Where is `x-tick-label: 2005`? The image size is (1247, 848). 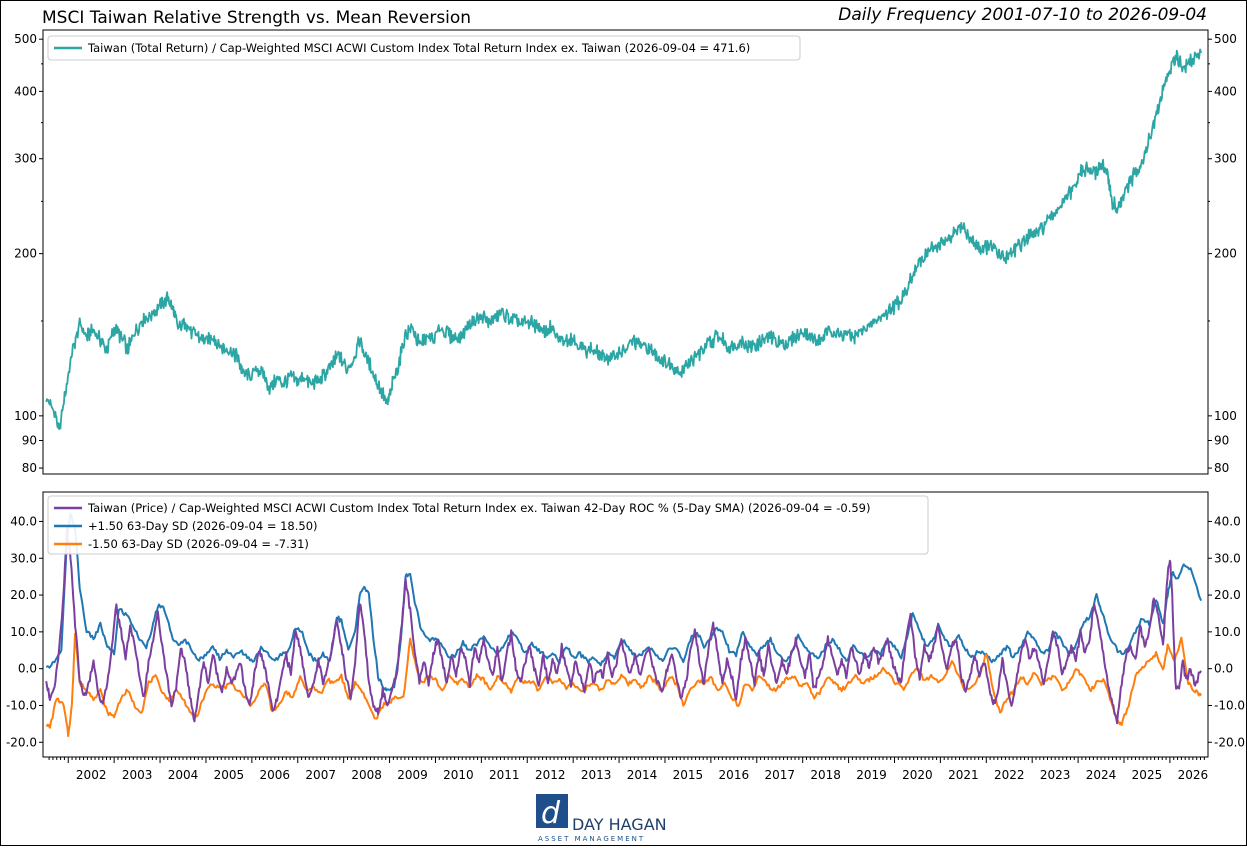 x-tick-label: 2005 is located at coordinates (229, 775).